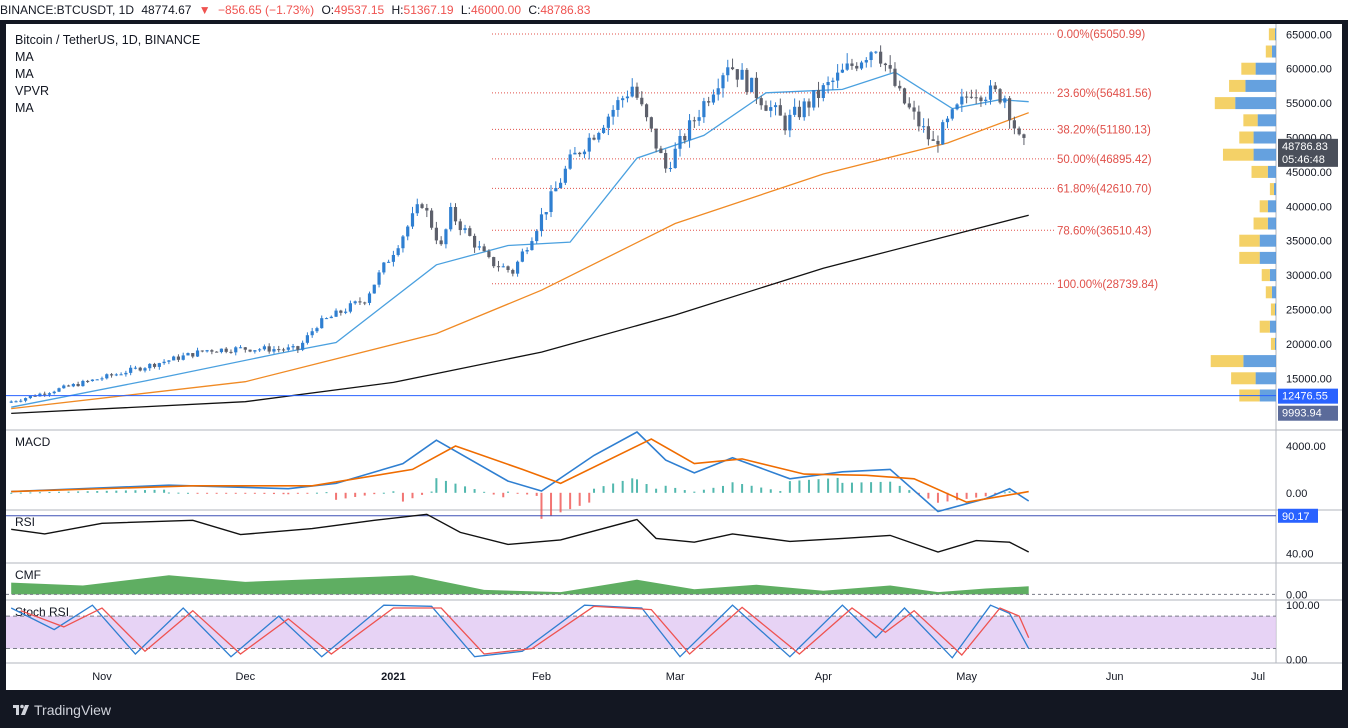 The height and width of the screenshot is (728, 1348). What do you see at coordinates (24, 108) in the screenshot?
I see `legend-ma-3: MA` at bounding box center [24, 108].